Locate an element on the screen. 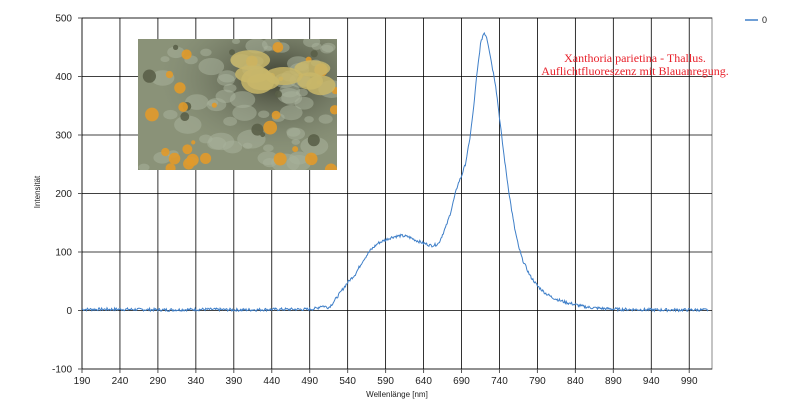 Image resolution: width=800 pixels, height=416 pixels. legend-label-0: 0 is located at coordinates (764, 20).